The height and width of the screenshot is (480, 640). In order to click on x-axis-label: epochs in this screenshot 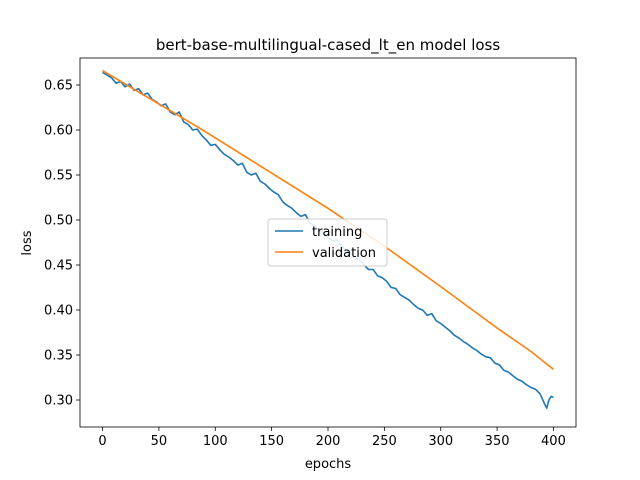, I will do `click(328, 464)`.